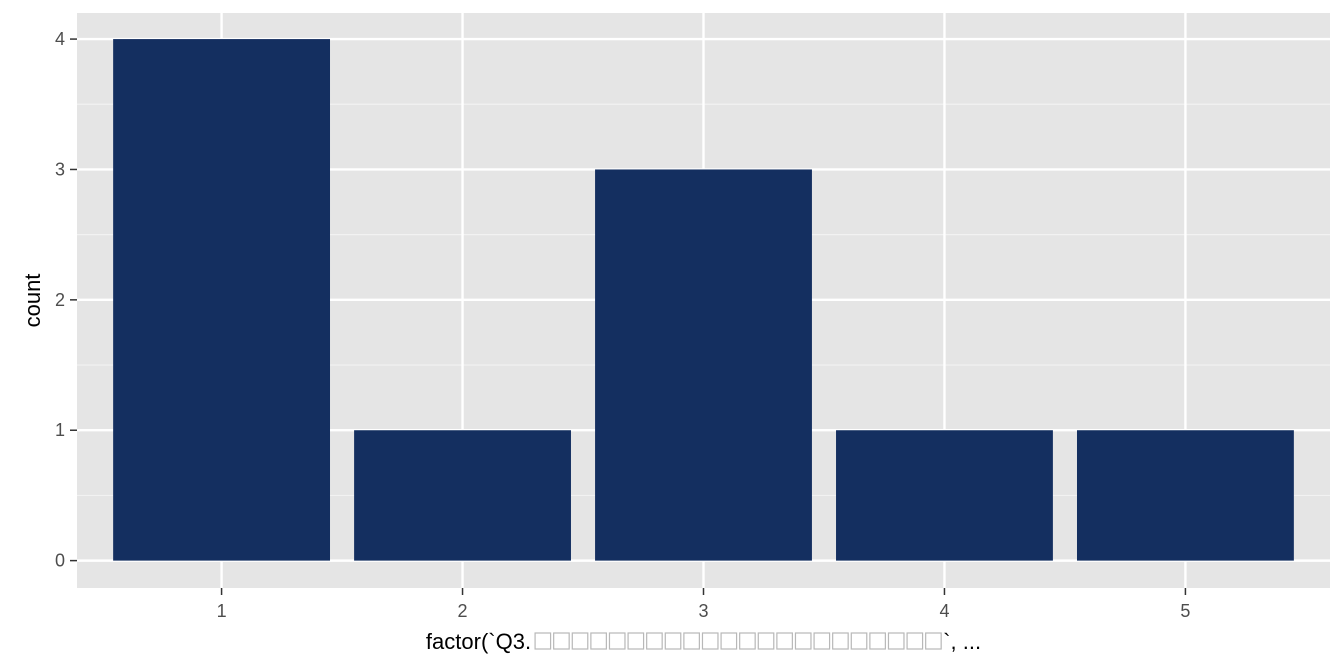 This screenshot has height=672, width=1344. What do you see at coordinates (222, 611) in the screenshot?
I see `x-tick-label: 1` at bounding box center [222, 611].